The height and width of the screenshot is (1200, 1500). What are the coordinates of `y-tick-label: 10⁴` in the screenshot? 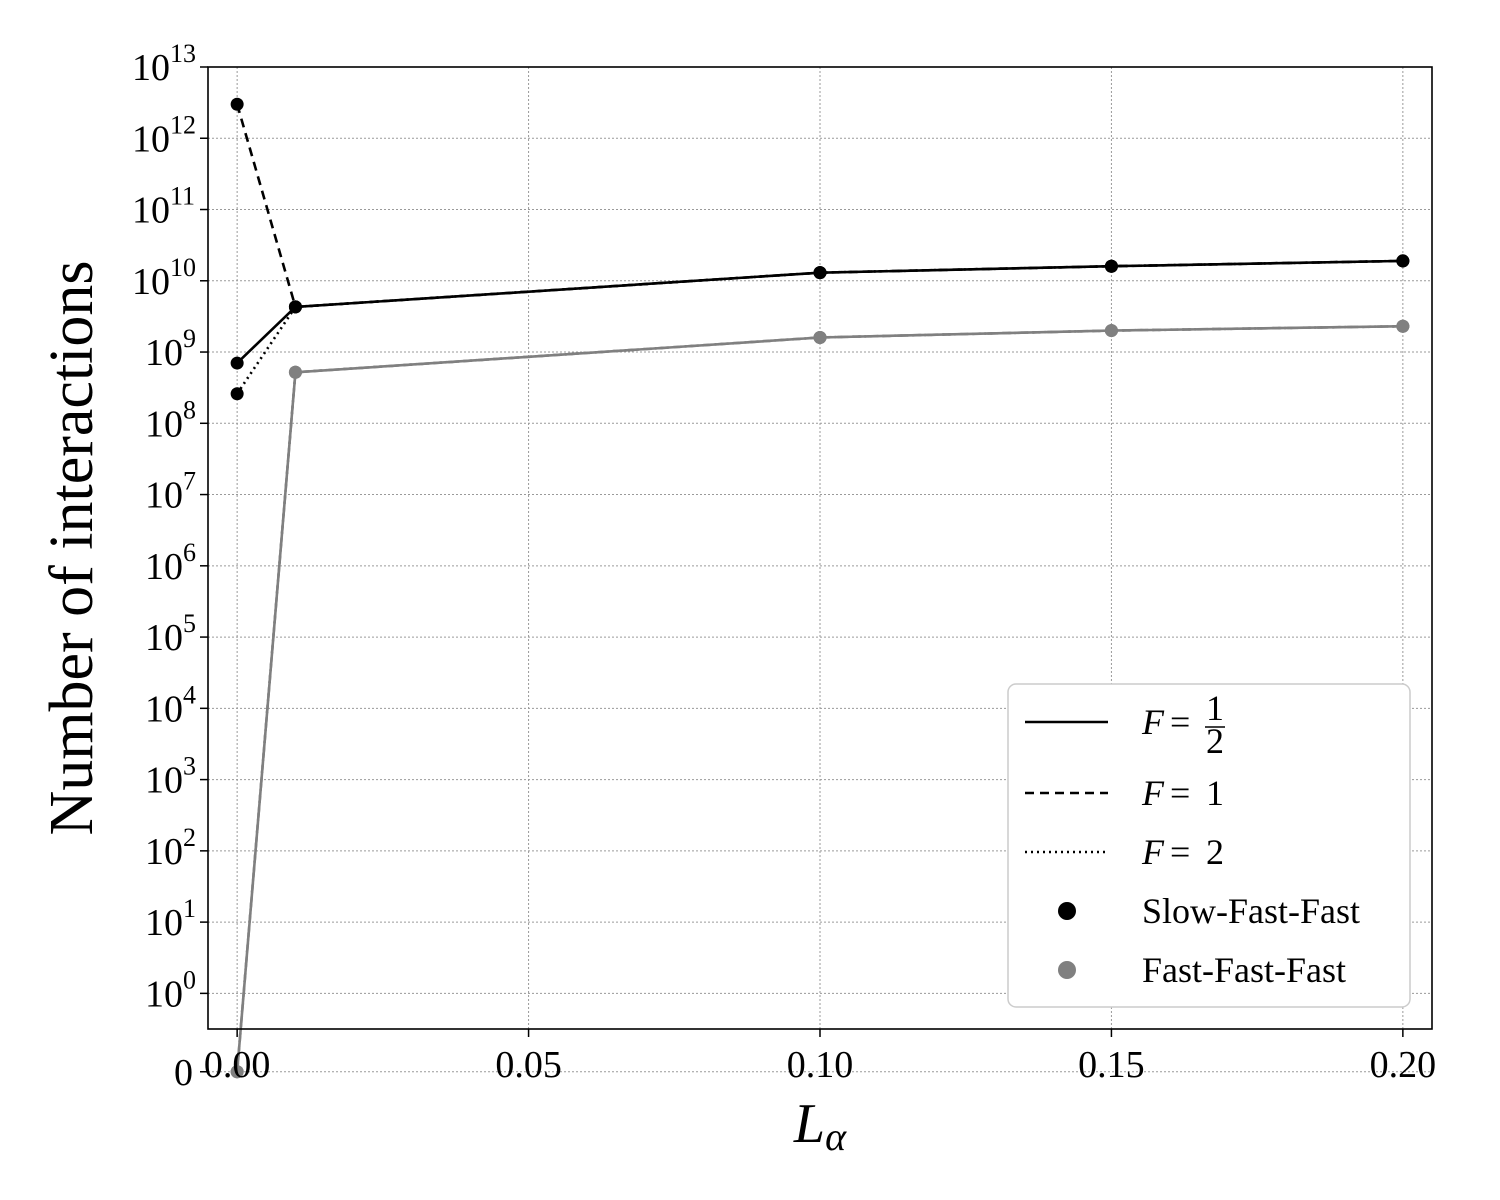 It's located at (170, 705).